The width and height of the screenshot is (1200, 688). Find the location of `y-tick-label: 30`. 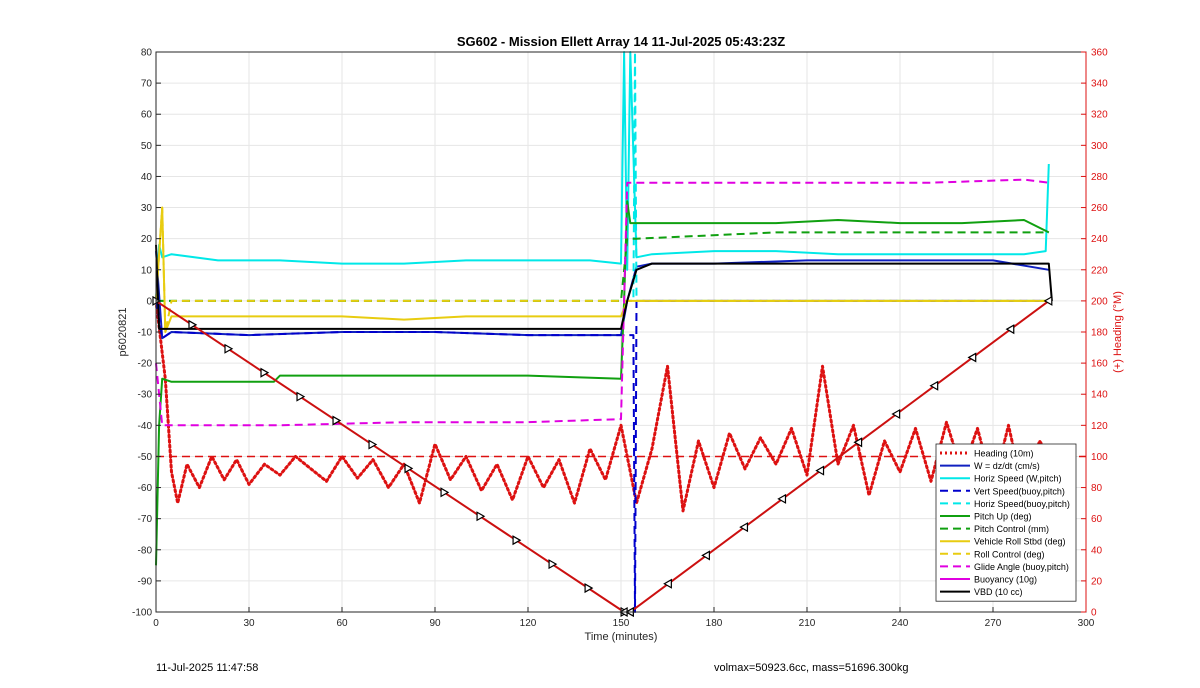

y-tick-label: 30 is located at coordinates (147, 208).